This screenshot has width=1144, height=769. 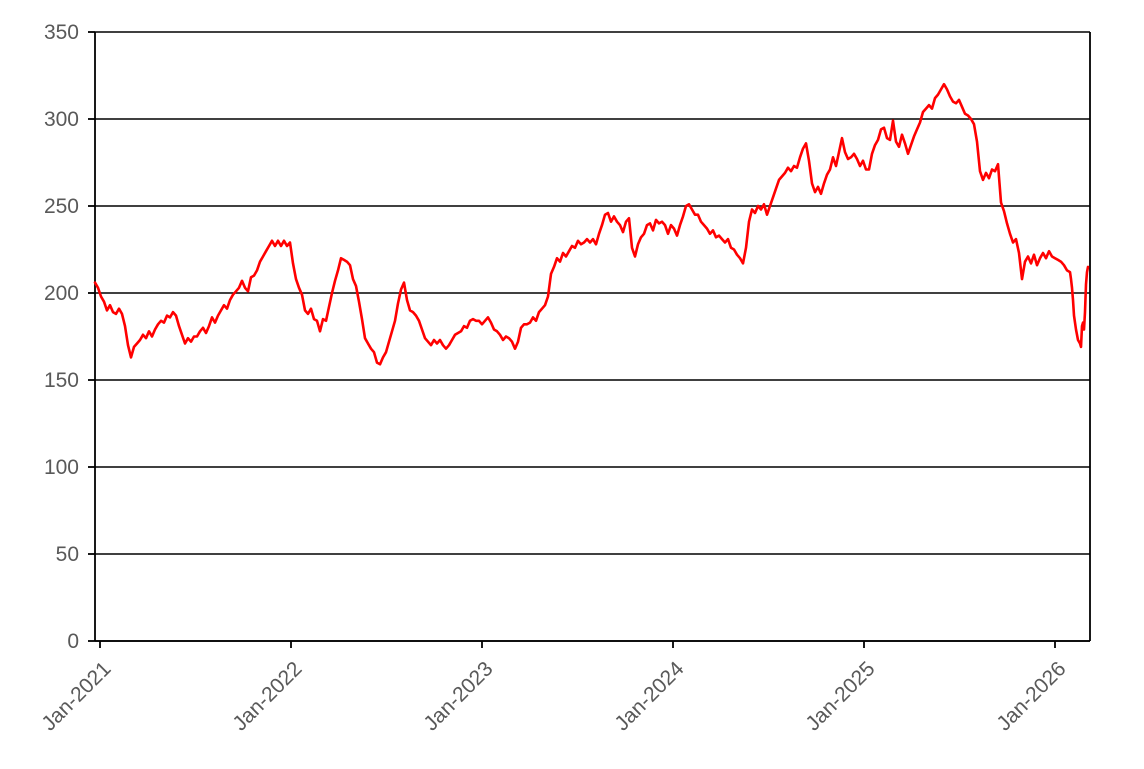 What do you see at coordinates (649, 696) in the screenshot?
I see `x-axis-tick-label: Jan-2024` at bounding box center [649, 696].